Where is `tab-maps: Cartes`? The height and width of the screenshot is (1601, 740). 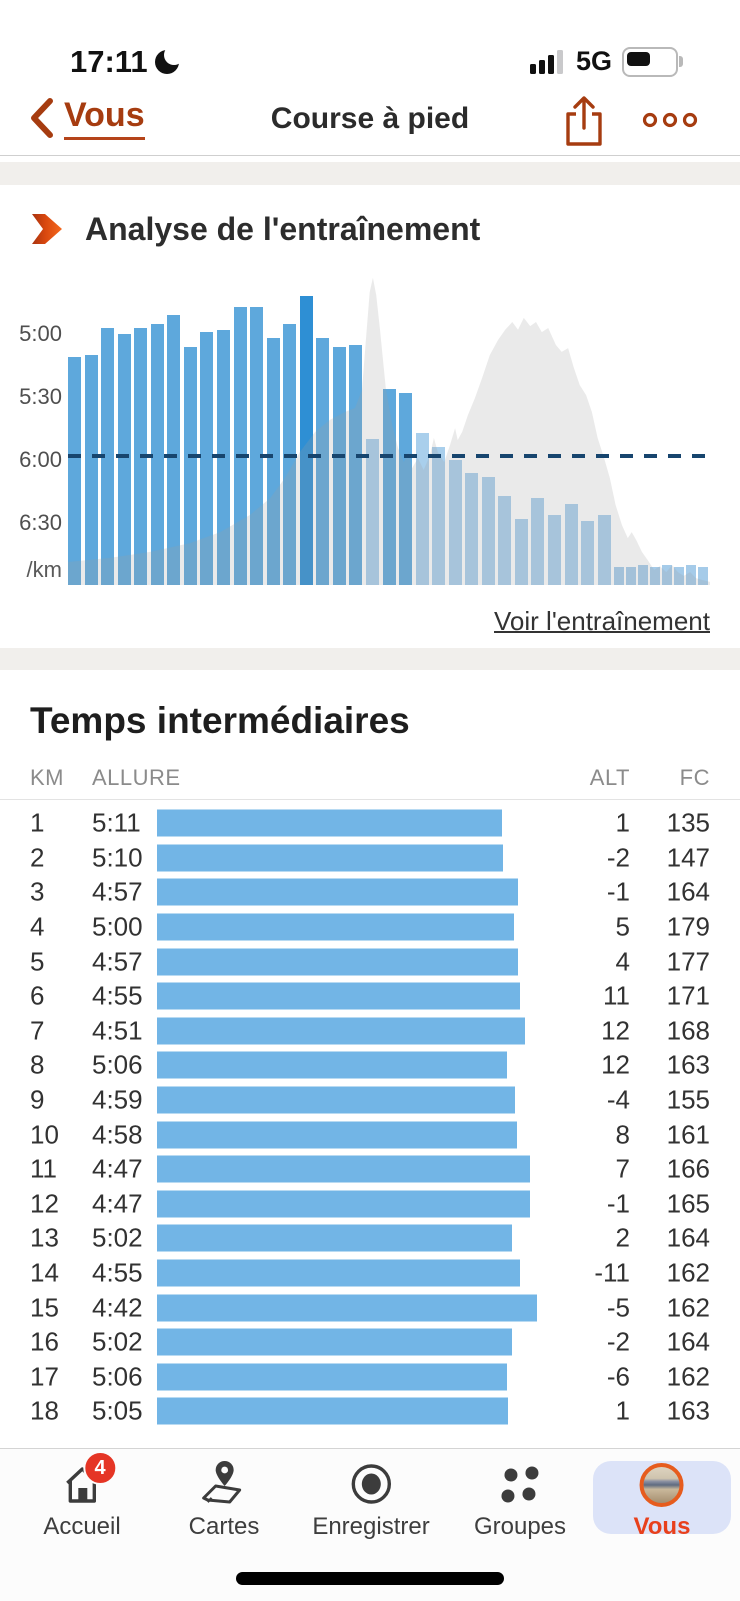
tab-maps: Cartes is located at coordinates (224, 1500).